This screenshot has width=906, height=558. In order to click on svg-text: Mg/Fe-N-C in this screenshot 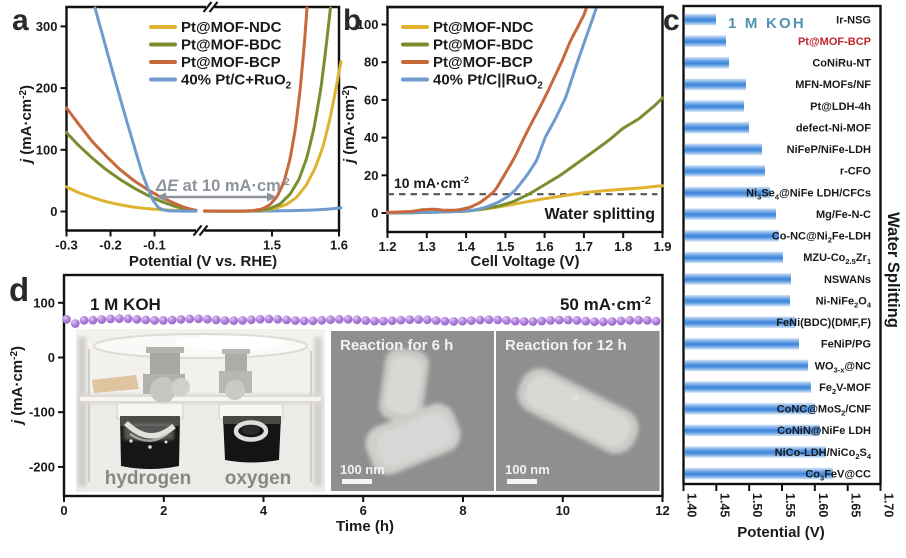, I will do `click(843, 215)`.